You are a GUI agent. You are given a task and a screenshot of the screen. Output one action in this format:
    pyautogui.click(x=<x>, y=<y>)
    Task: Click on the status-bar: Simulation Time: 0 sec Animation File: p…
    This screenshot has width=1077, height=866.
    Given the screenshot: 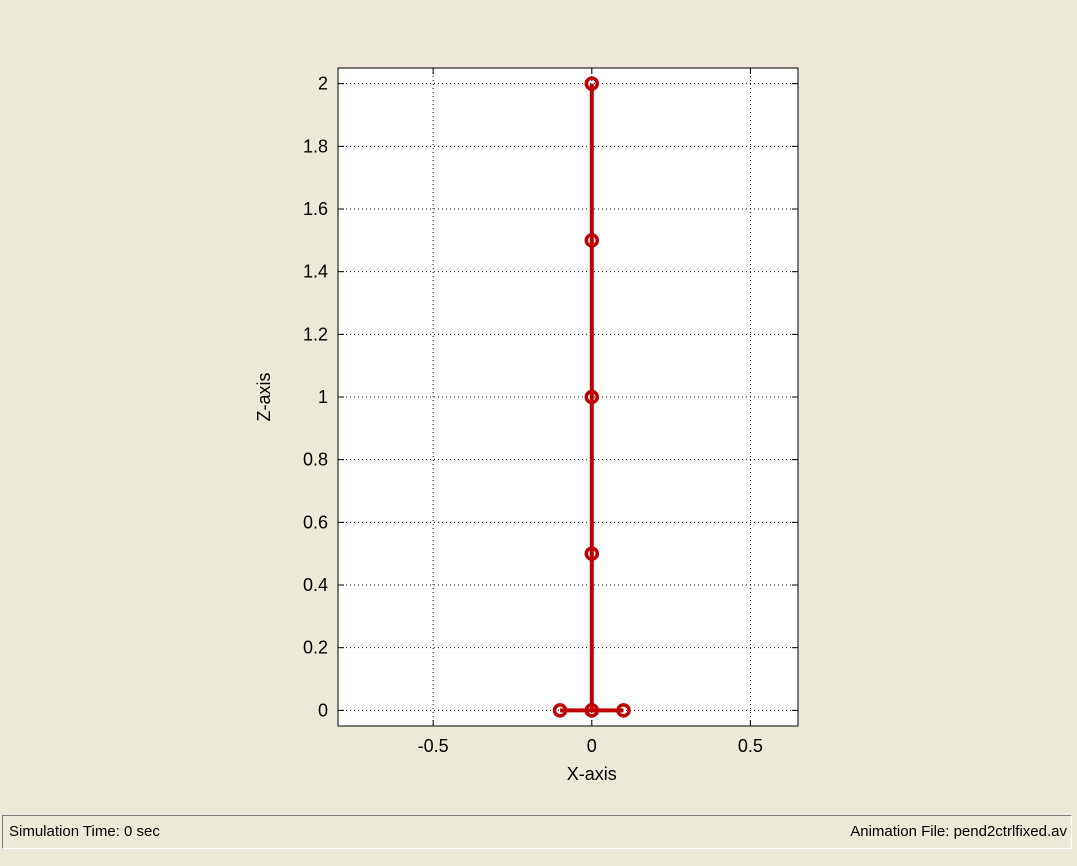 What is the action you would take?
    pyautogui.click(x=537, y=832)
    